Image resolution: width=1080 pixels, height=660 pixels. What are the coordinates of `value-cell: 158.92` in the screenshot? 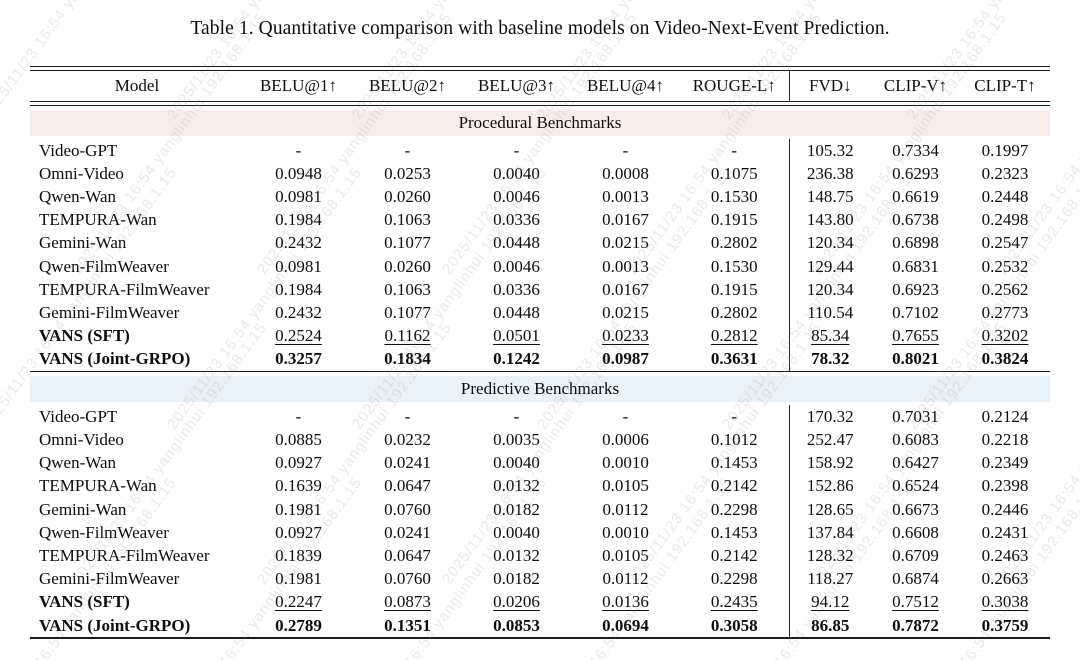 It's located at (829, 463).